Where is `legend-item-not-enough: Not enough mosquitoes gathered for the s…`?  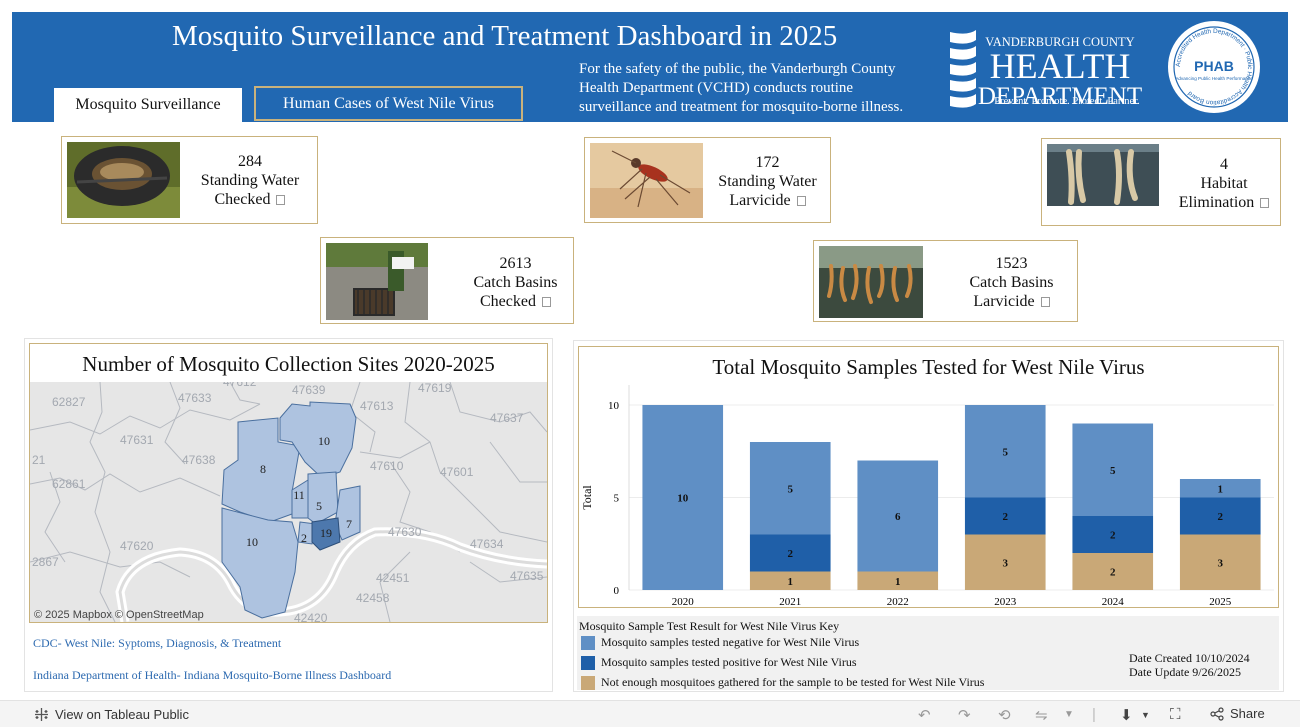
legend-item-not-enough: Not enough mosquitoes gathered for the s… is located at coordinates (782, 682).